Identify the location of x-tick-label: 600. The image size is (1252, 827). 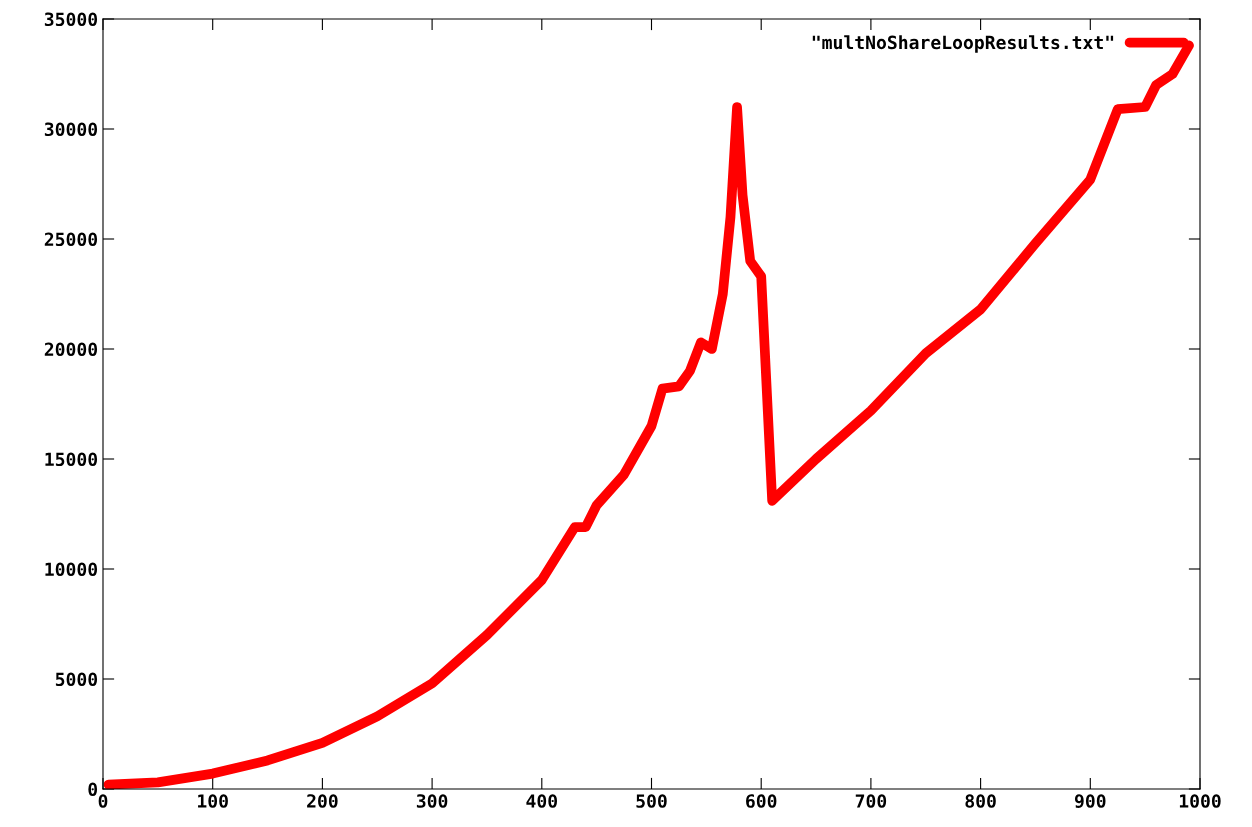
(761, 801).